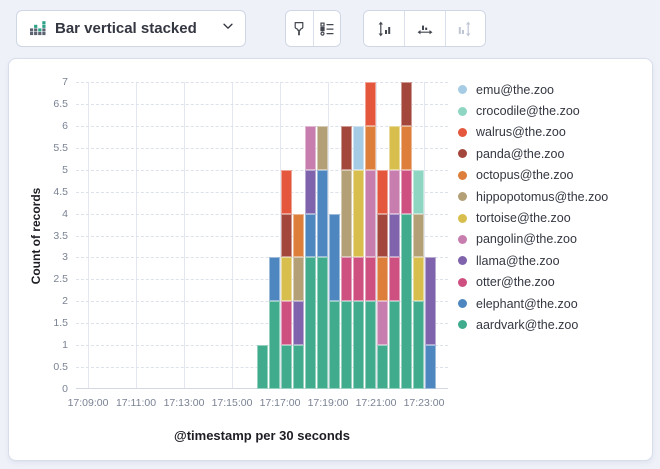 The image size is (660, 469). I want to click on legend-item-label: llama@the.zoo, so click(518, 260).